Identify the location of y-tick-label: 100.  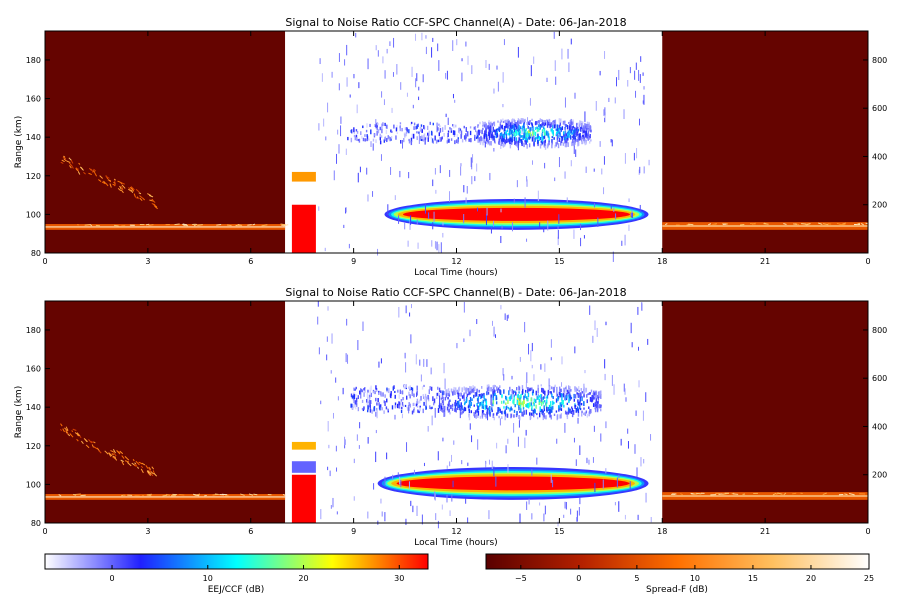
(33, 484).